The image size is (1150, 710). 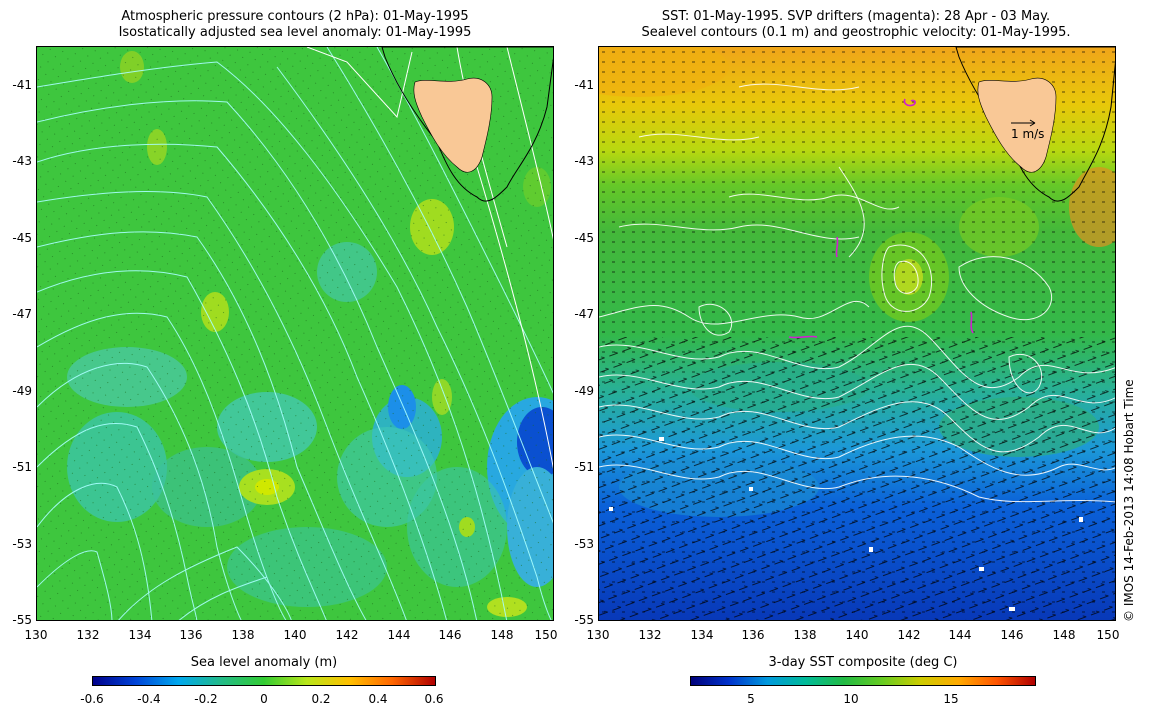 What do you see at coordinates (584, 391) in the screenshot?
I see `right-y-tick: -49` at bounding box center [584, 391].